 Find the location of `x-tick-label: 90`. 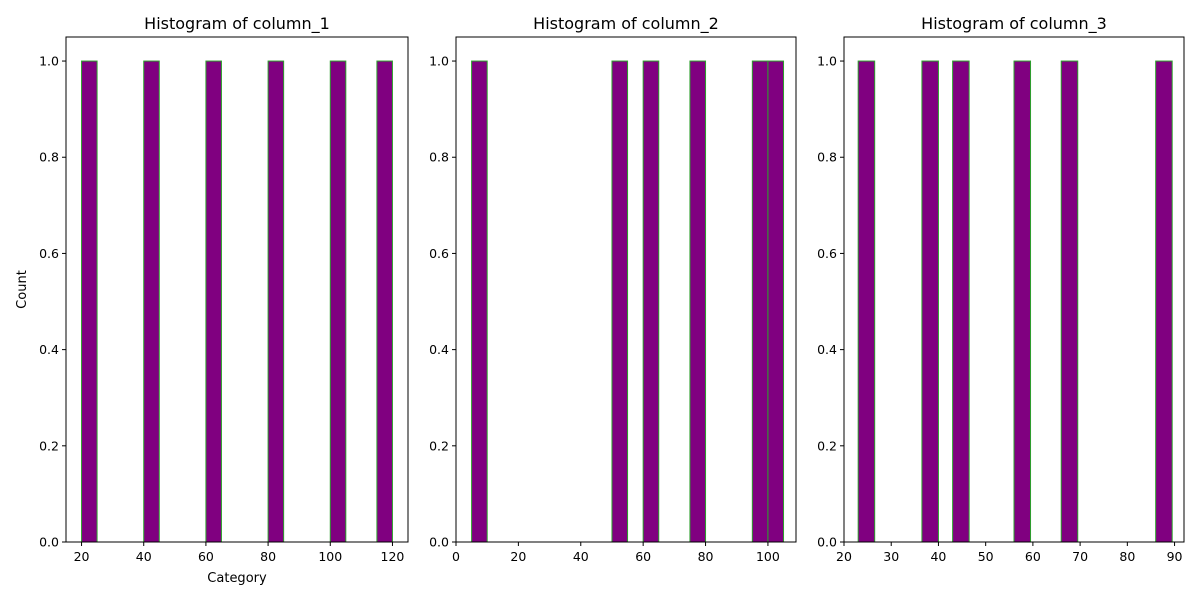

x-tick-label: 90 is located at coordinates (1175, 556).